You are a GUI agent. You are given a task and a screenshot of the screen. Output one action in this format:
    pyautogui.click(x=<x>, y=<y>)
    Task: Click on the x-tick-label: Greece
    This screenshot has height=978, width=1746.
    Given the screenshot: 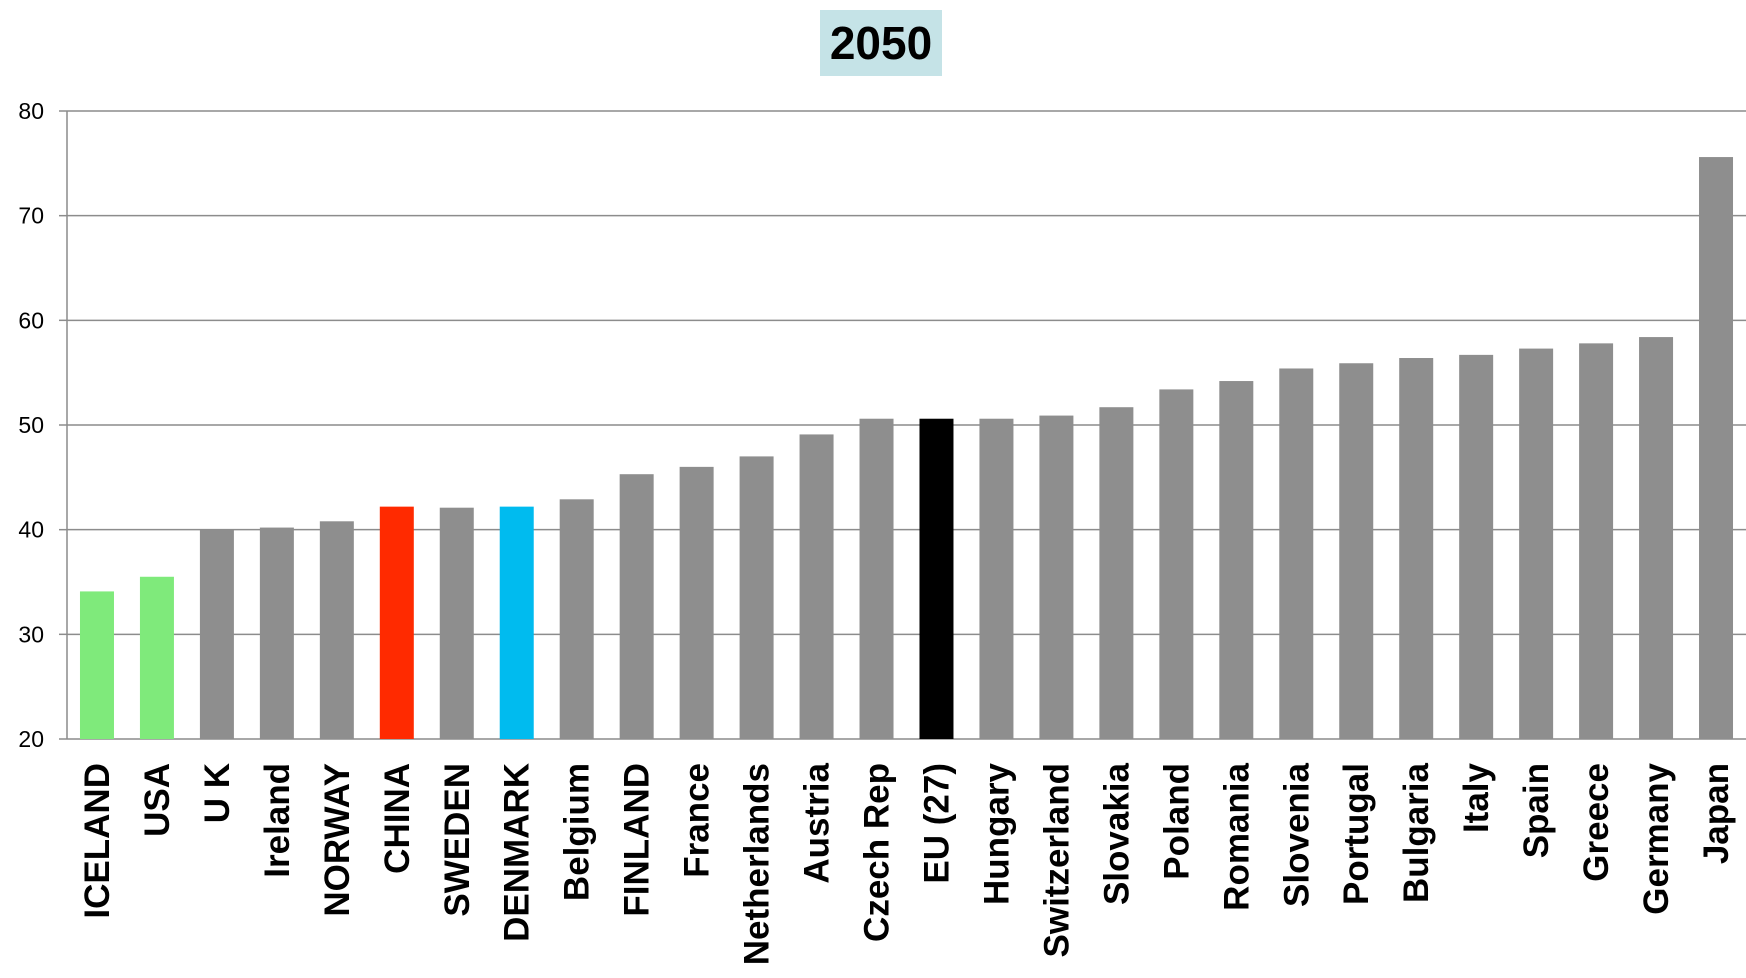 What is the action you would take?
    pyautogui.click(x=1596, y=822)
    